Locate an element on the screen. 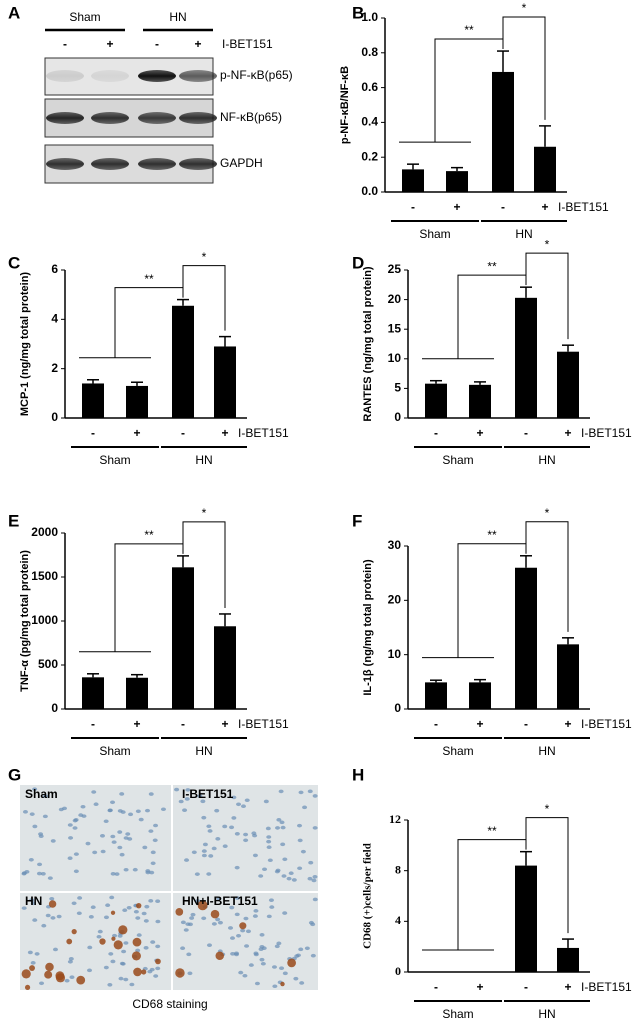  y-tick-label: 0.4 is located at coordinates (369, 122).